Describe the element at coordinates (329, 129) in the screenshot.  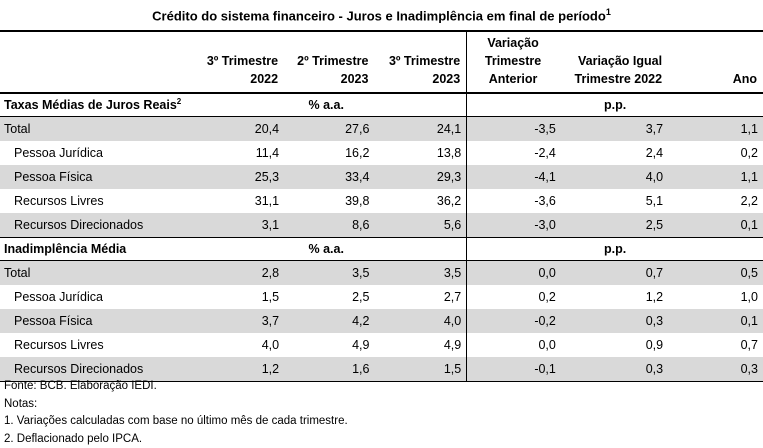
I see `value-cell: 27,6` at that location.